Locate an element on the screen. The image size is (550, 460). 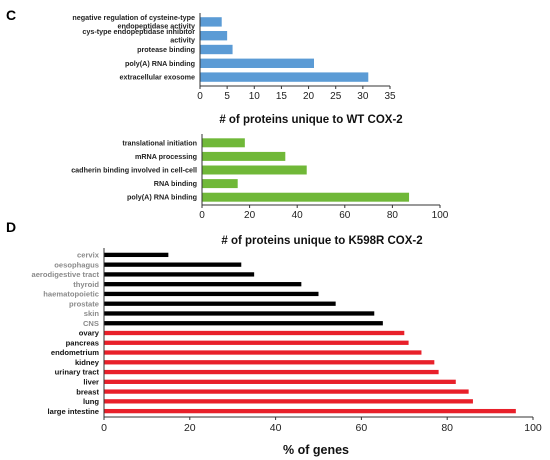
chart-c-wt-x-tick-label: 5 is located at coordinates (227, 96).